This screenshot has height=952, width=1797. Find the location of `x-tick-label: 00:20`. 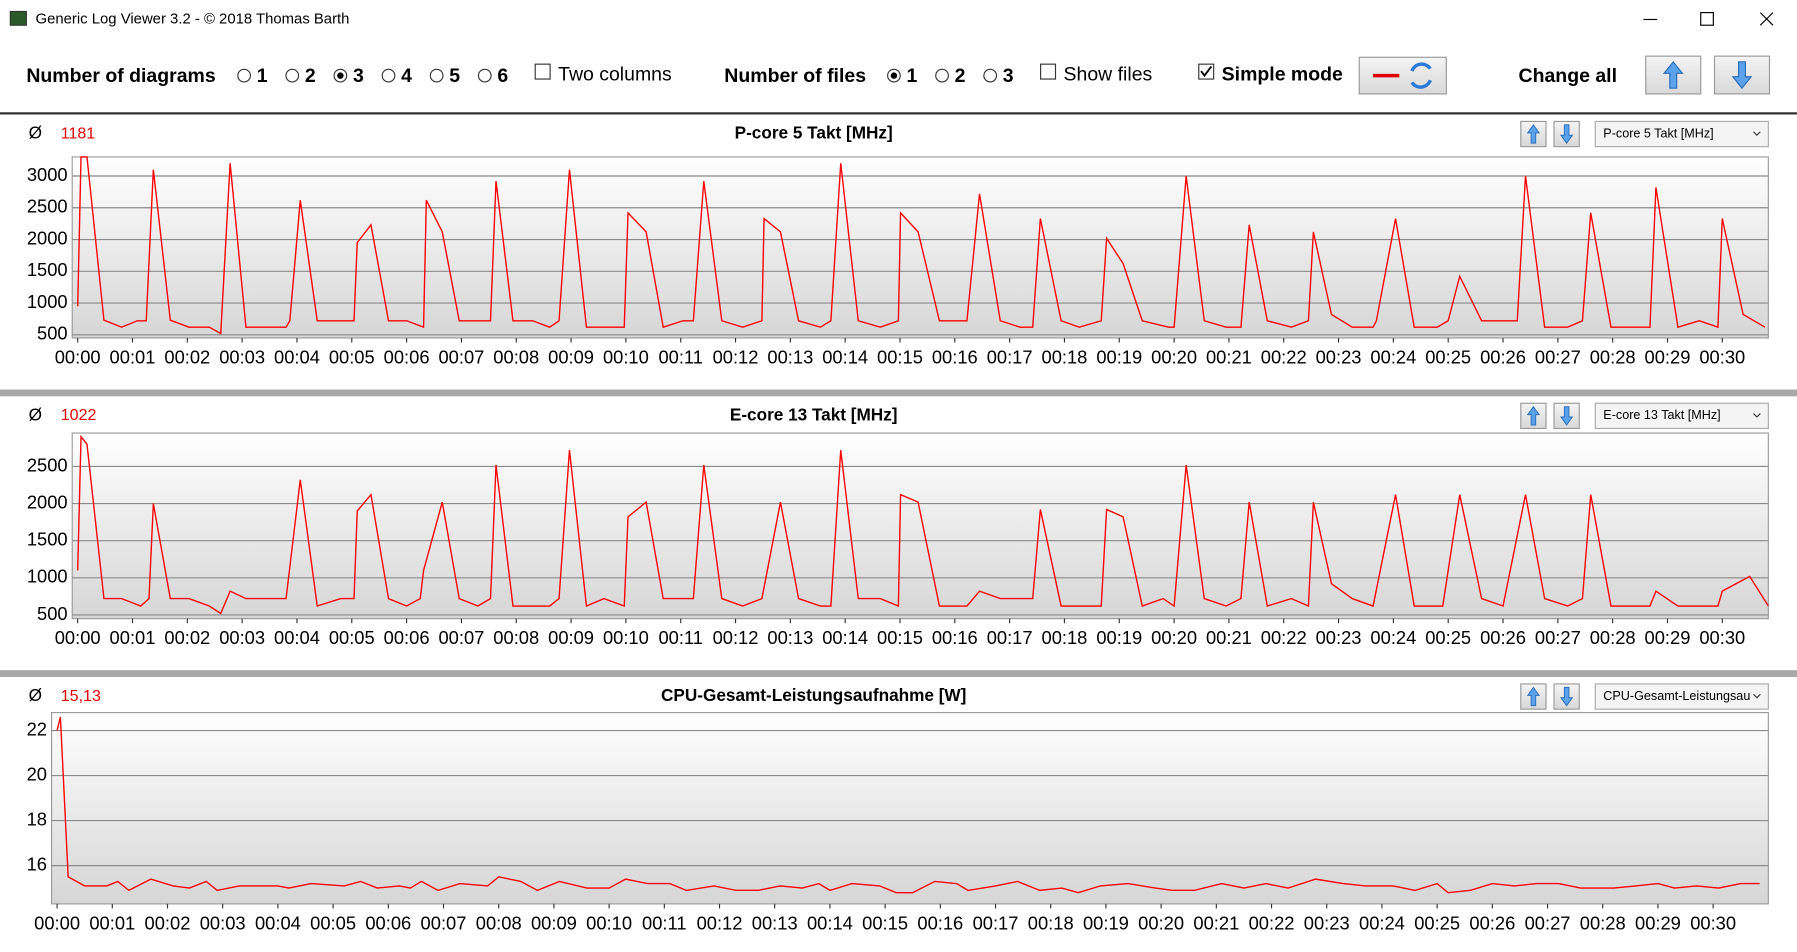

x-tick-label: 00:20 is located at coordinates (1174, 356).